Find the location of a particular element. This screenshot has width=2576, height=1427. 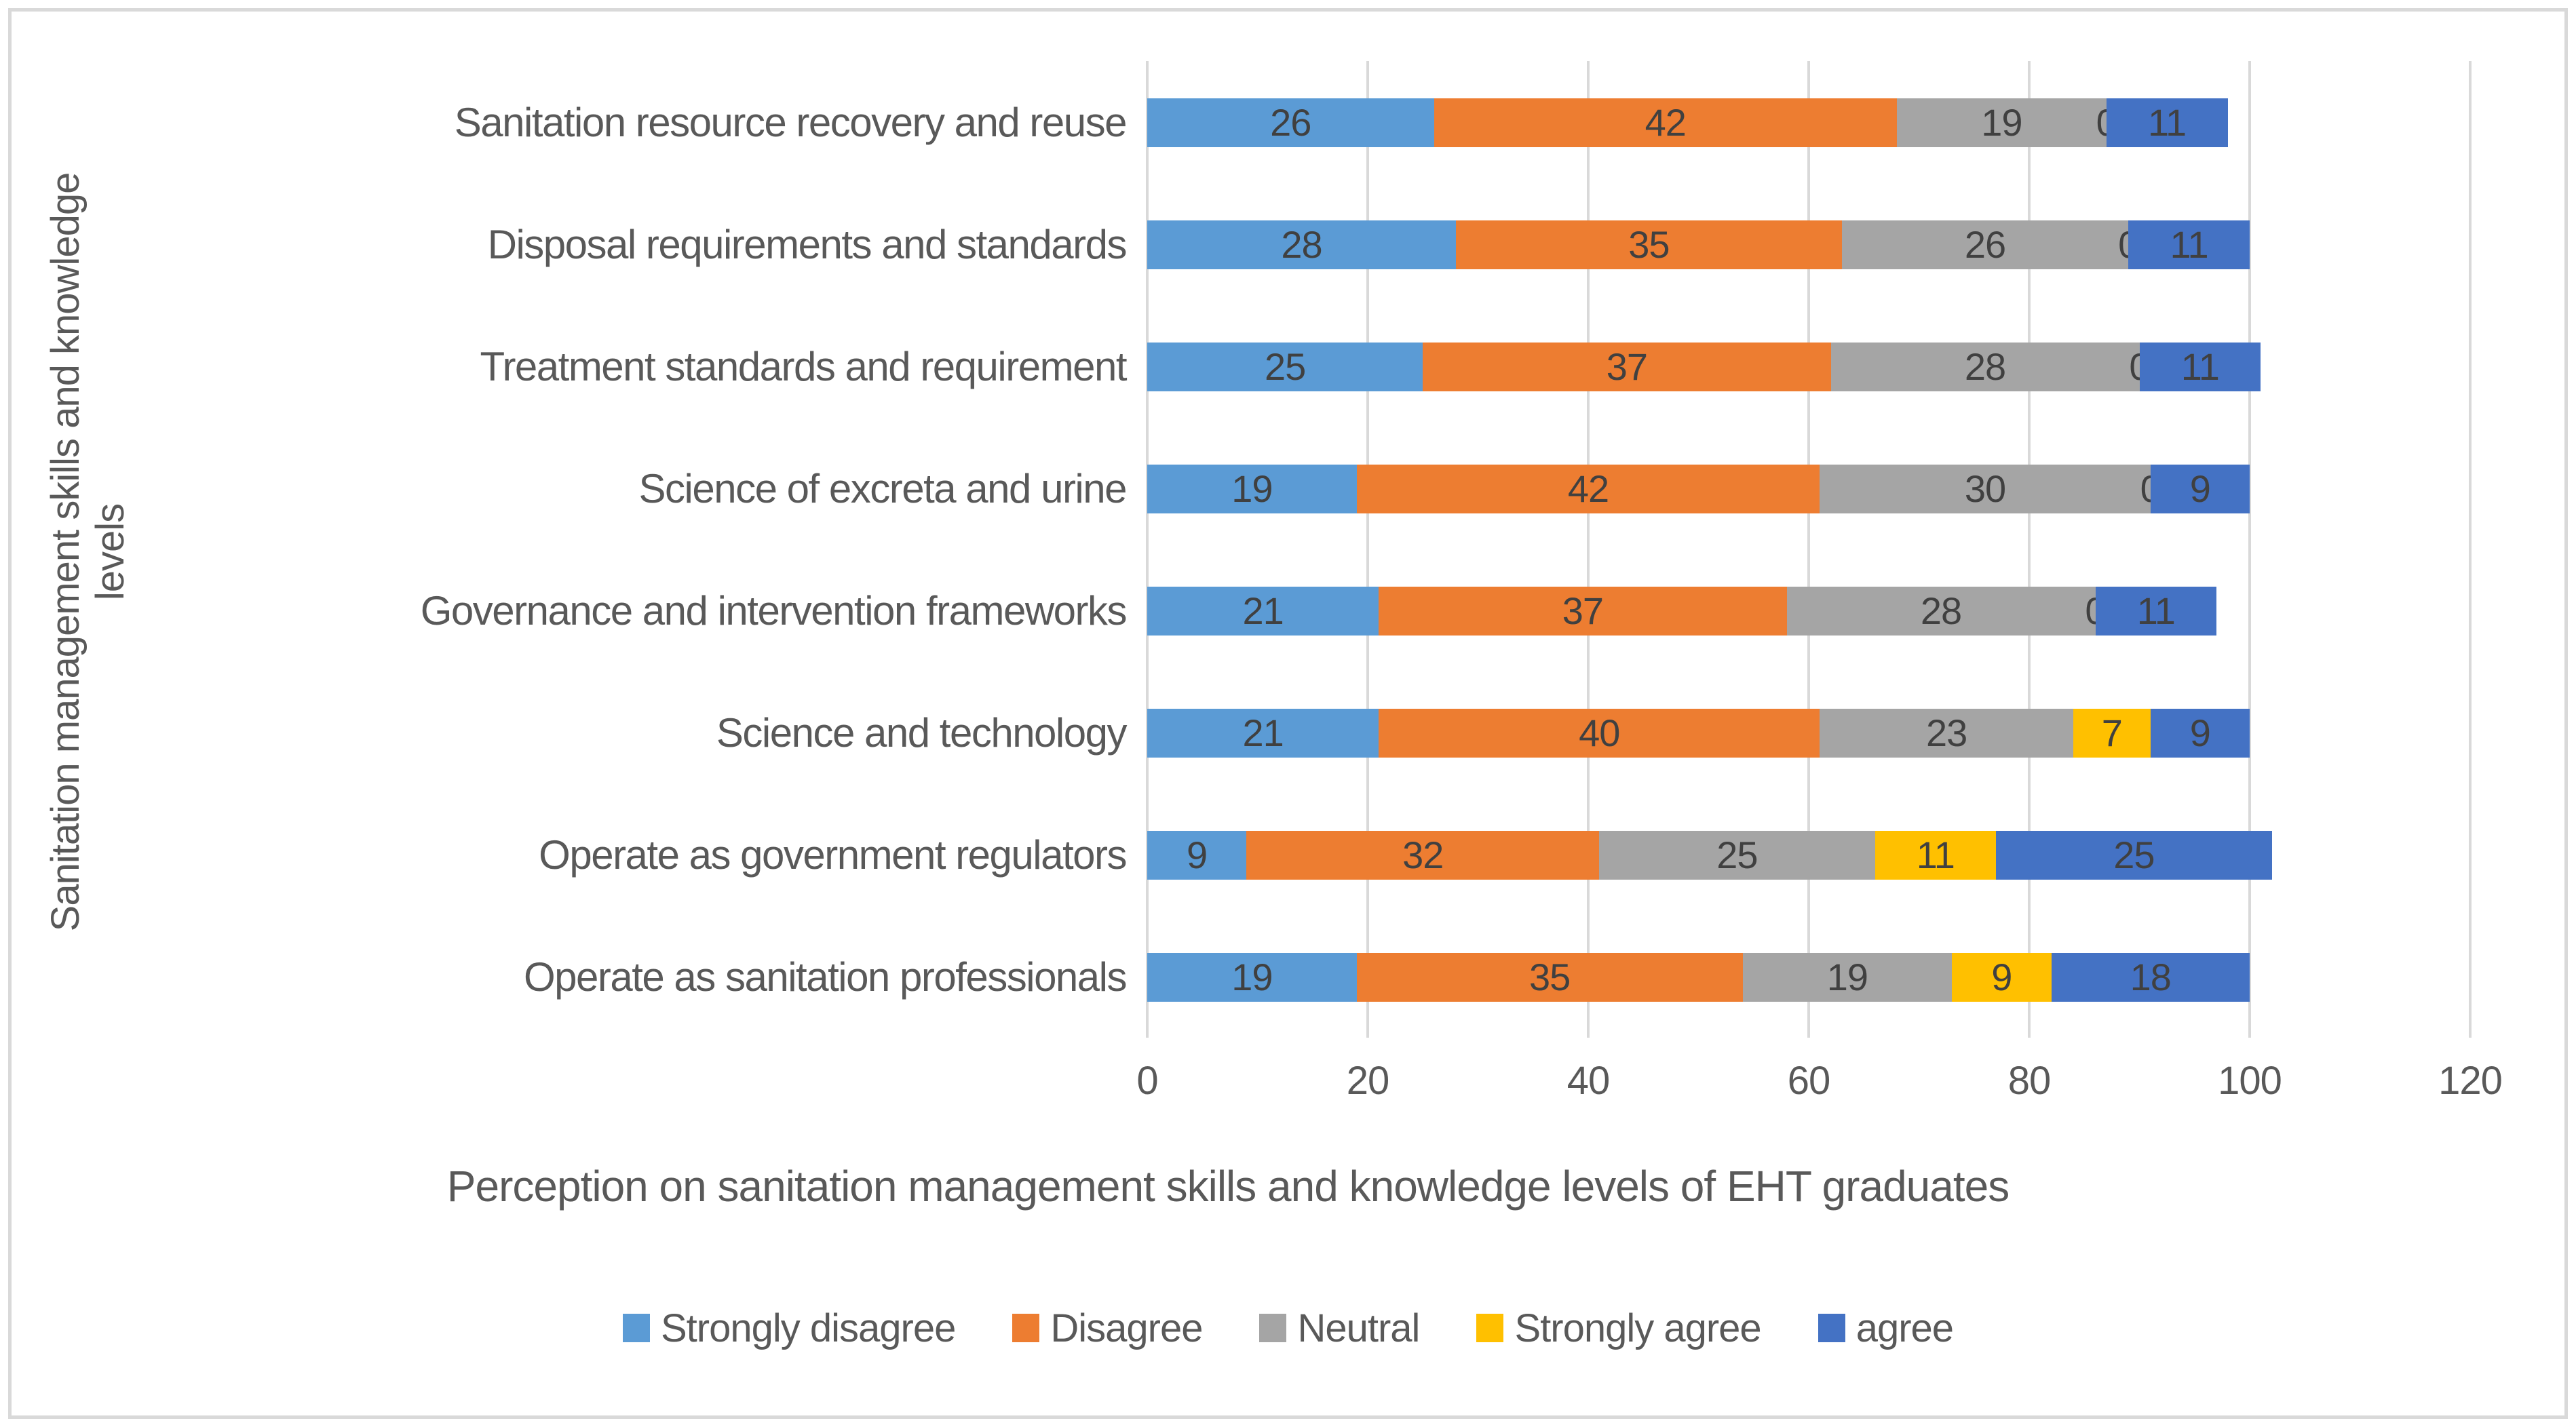

bar-segment-agree: 18 is located at coordinates (2150, 978).